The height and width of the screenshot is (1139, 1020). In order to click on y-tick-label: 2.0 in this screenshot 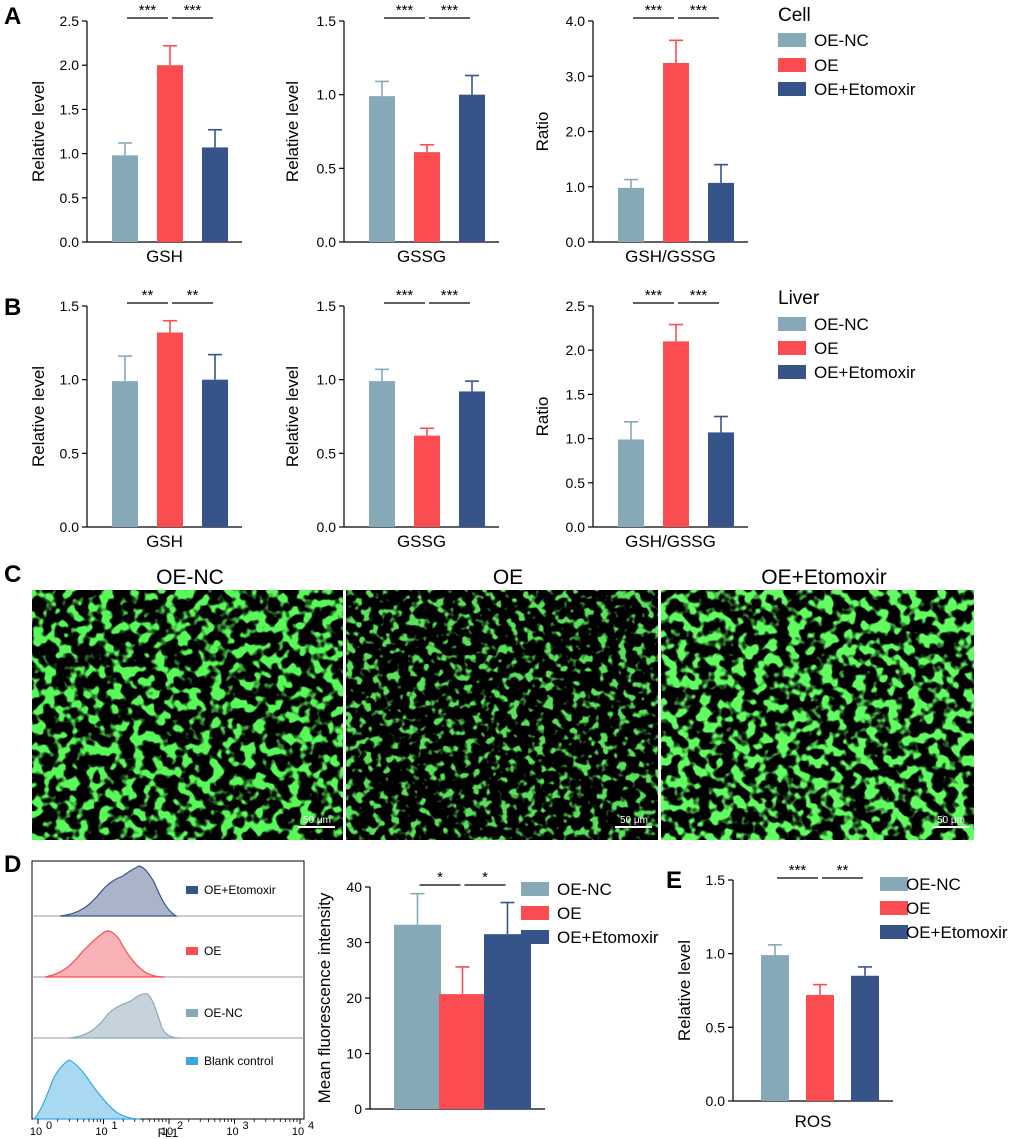, I will do `click(576, 350)`.